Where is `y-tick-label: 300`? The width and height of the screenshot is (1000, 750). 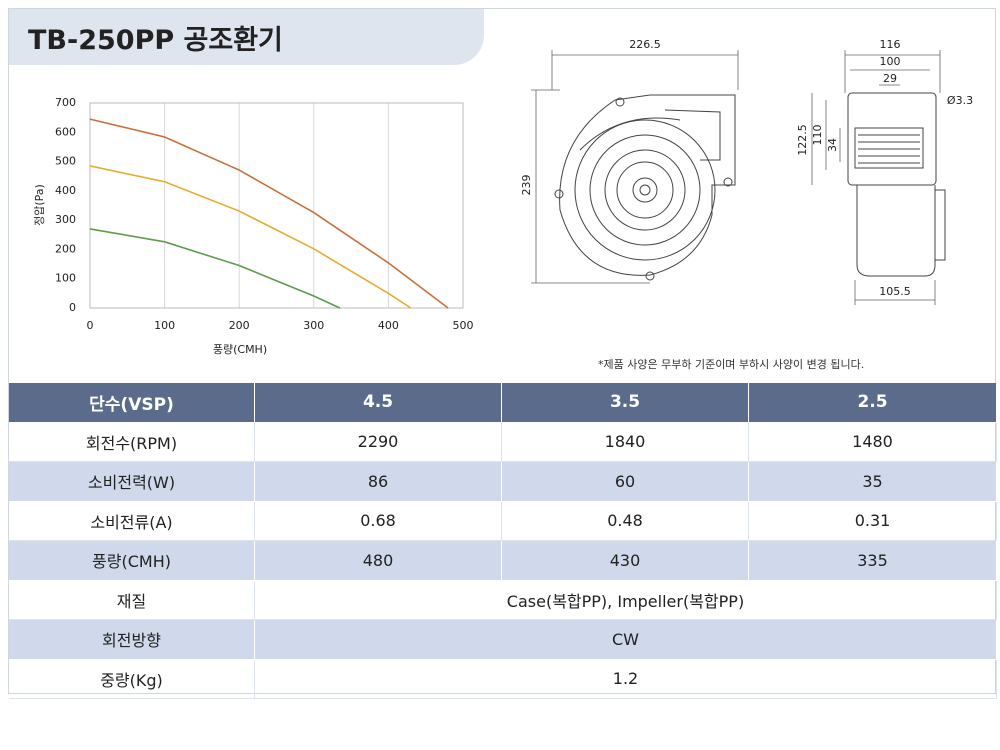 y-tick-label: 300 is located at coordinates (65, 219).